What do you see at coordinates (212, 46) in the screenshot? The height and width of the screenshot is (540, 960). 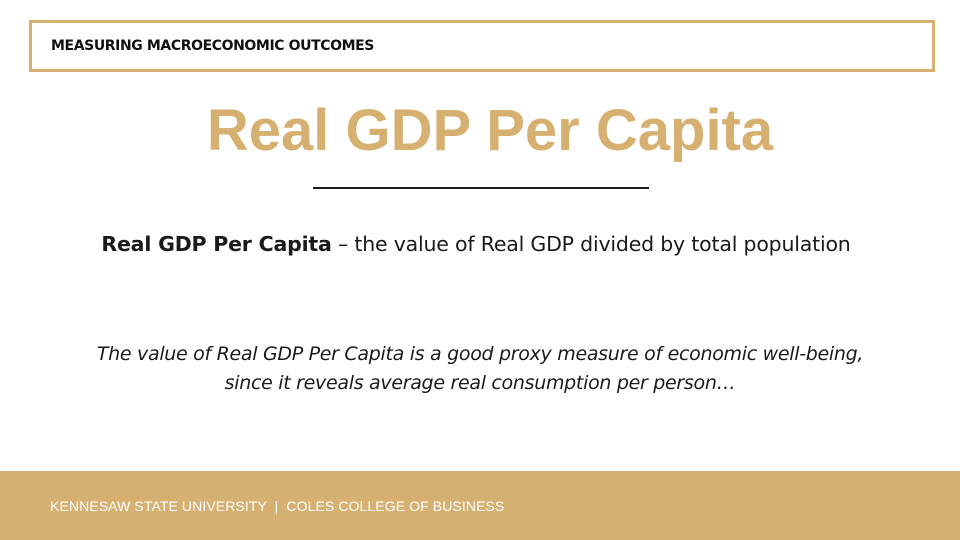 I see `section-header-label: MEASURING MACROECONOMIC OUTCOMES` at bounding box center [212, 46].